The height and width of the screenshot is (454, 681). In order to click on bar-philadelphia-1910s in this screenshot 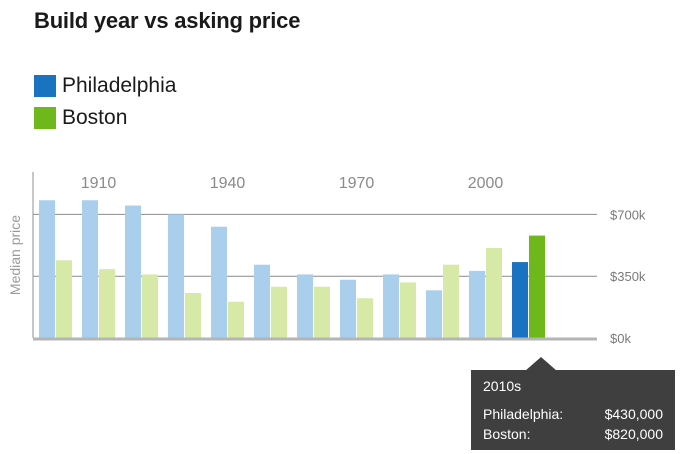, I will do `click(90, 269)`.